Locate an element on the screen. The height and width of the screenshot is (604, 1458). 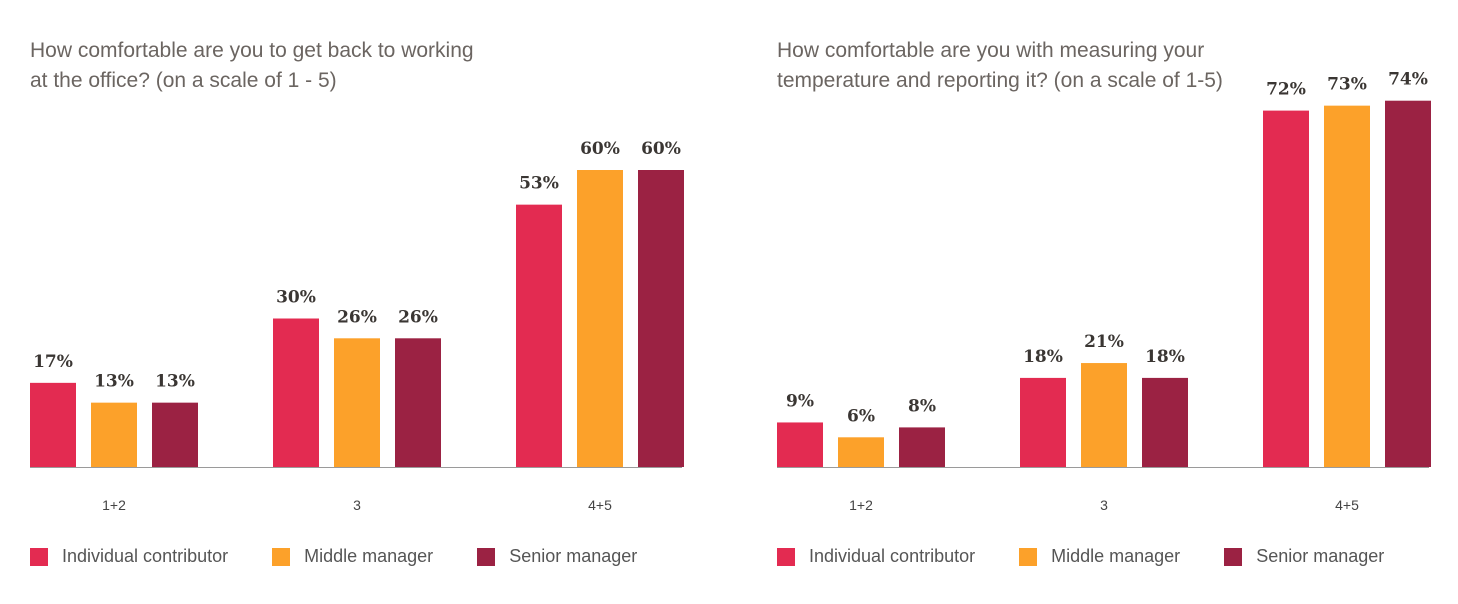
data-label-individual-1: 30% is located at coordinates (296, 298).